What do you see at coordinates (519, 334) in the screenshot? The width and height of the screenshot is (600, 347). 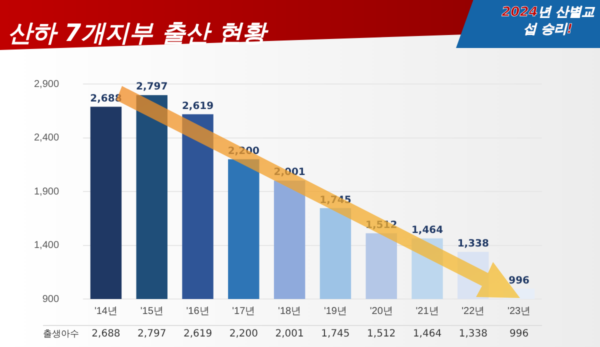 I see `data-label: 996` at bounding box center [519, 334].